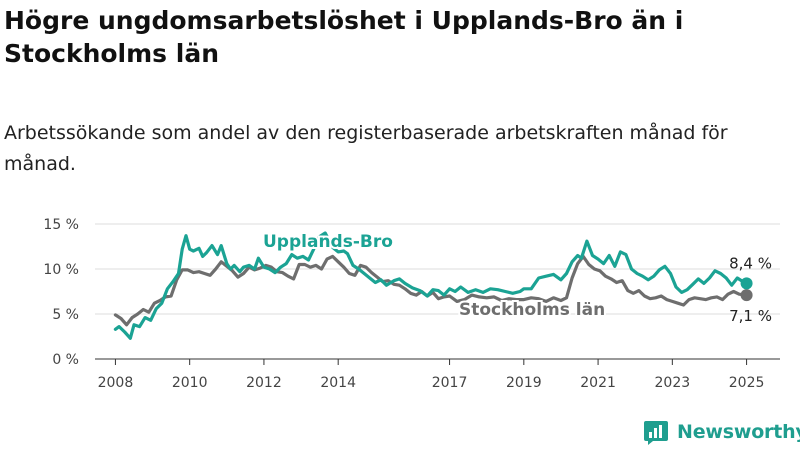 The image size is (800, 450). Describe the element at coordinates (431, 290) in the screenshot. I see `series-line` at that location.